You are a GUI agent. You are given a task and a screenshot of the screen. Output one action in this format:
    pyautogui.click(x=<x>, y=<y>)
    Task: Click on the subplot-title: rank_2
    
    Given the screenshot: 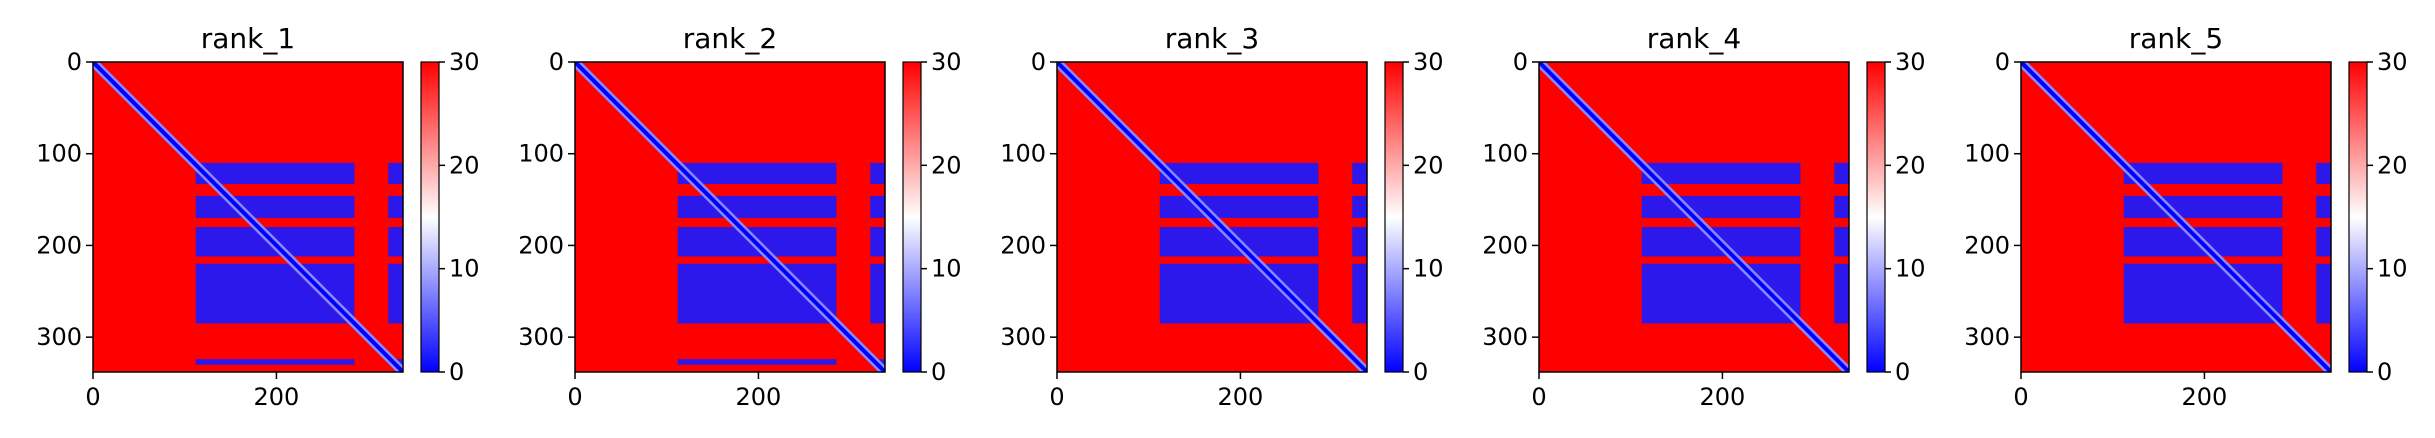 What is the action you would take?
    pyautogui.click(x=730, y=38)
    